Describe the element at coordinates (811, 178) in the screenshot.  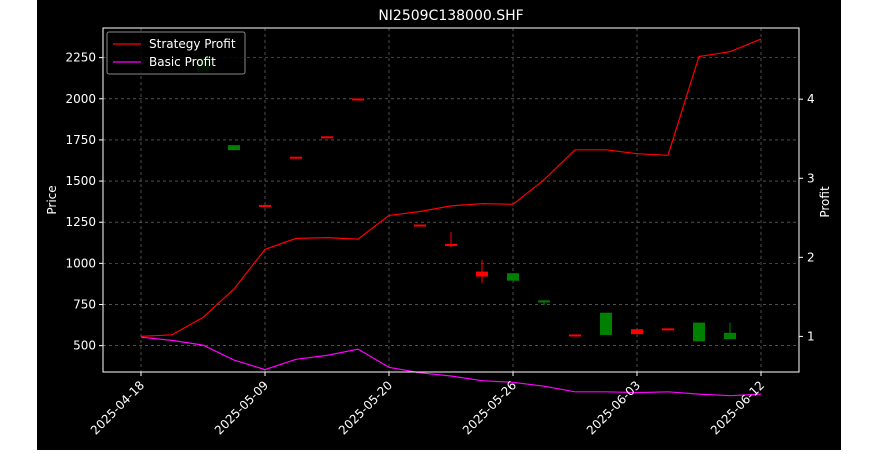
I see `y-right-tick-label: 3` at that location.